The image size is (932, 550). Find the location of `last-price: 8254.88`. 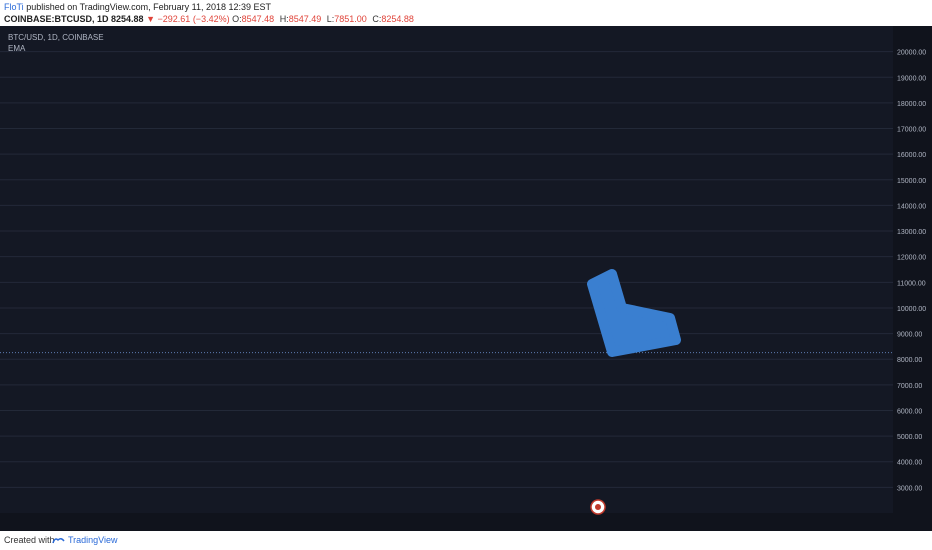

last-price: 8254.88 is located at coordinates (127, 19).